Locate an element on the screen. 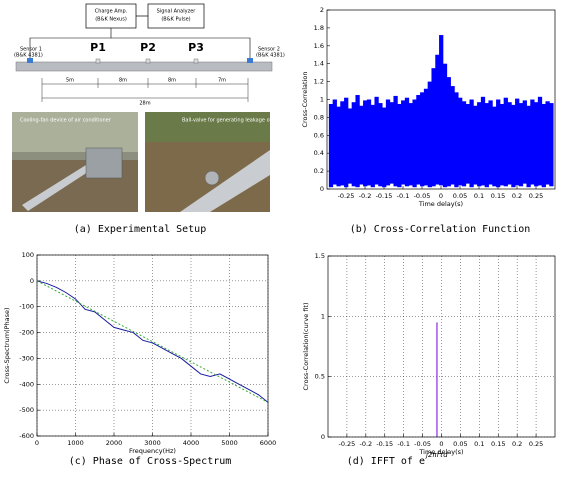  x-tick-label: 1000 is located at coordinates (75, 443).